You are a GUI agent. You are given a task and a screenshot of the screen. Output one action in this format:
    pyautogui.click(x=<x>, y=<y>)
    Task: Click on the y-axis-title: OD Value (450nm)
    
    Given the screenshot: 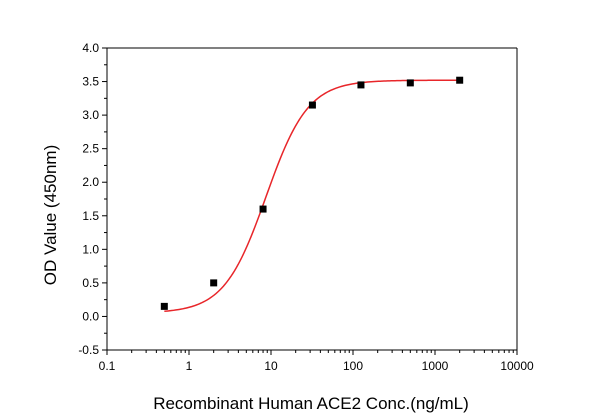 What is the action you would take?
    pyautogui.click(x=50, y=215)
    